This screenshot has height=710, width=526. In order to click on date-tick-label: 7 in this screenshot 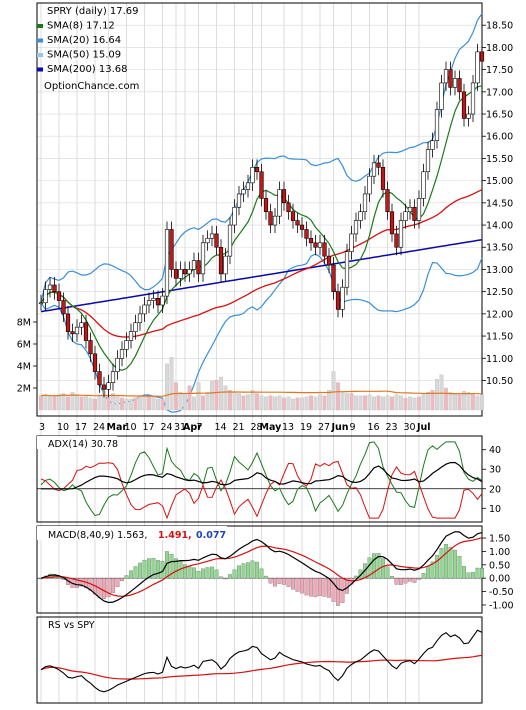, I will do `click(200, 427)`.